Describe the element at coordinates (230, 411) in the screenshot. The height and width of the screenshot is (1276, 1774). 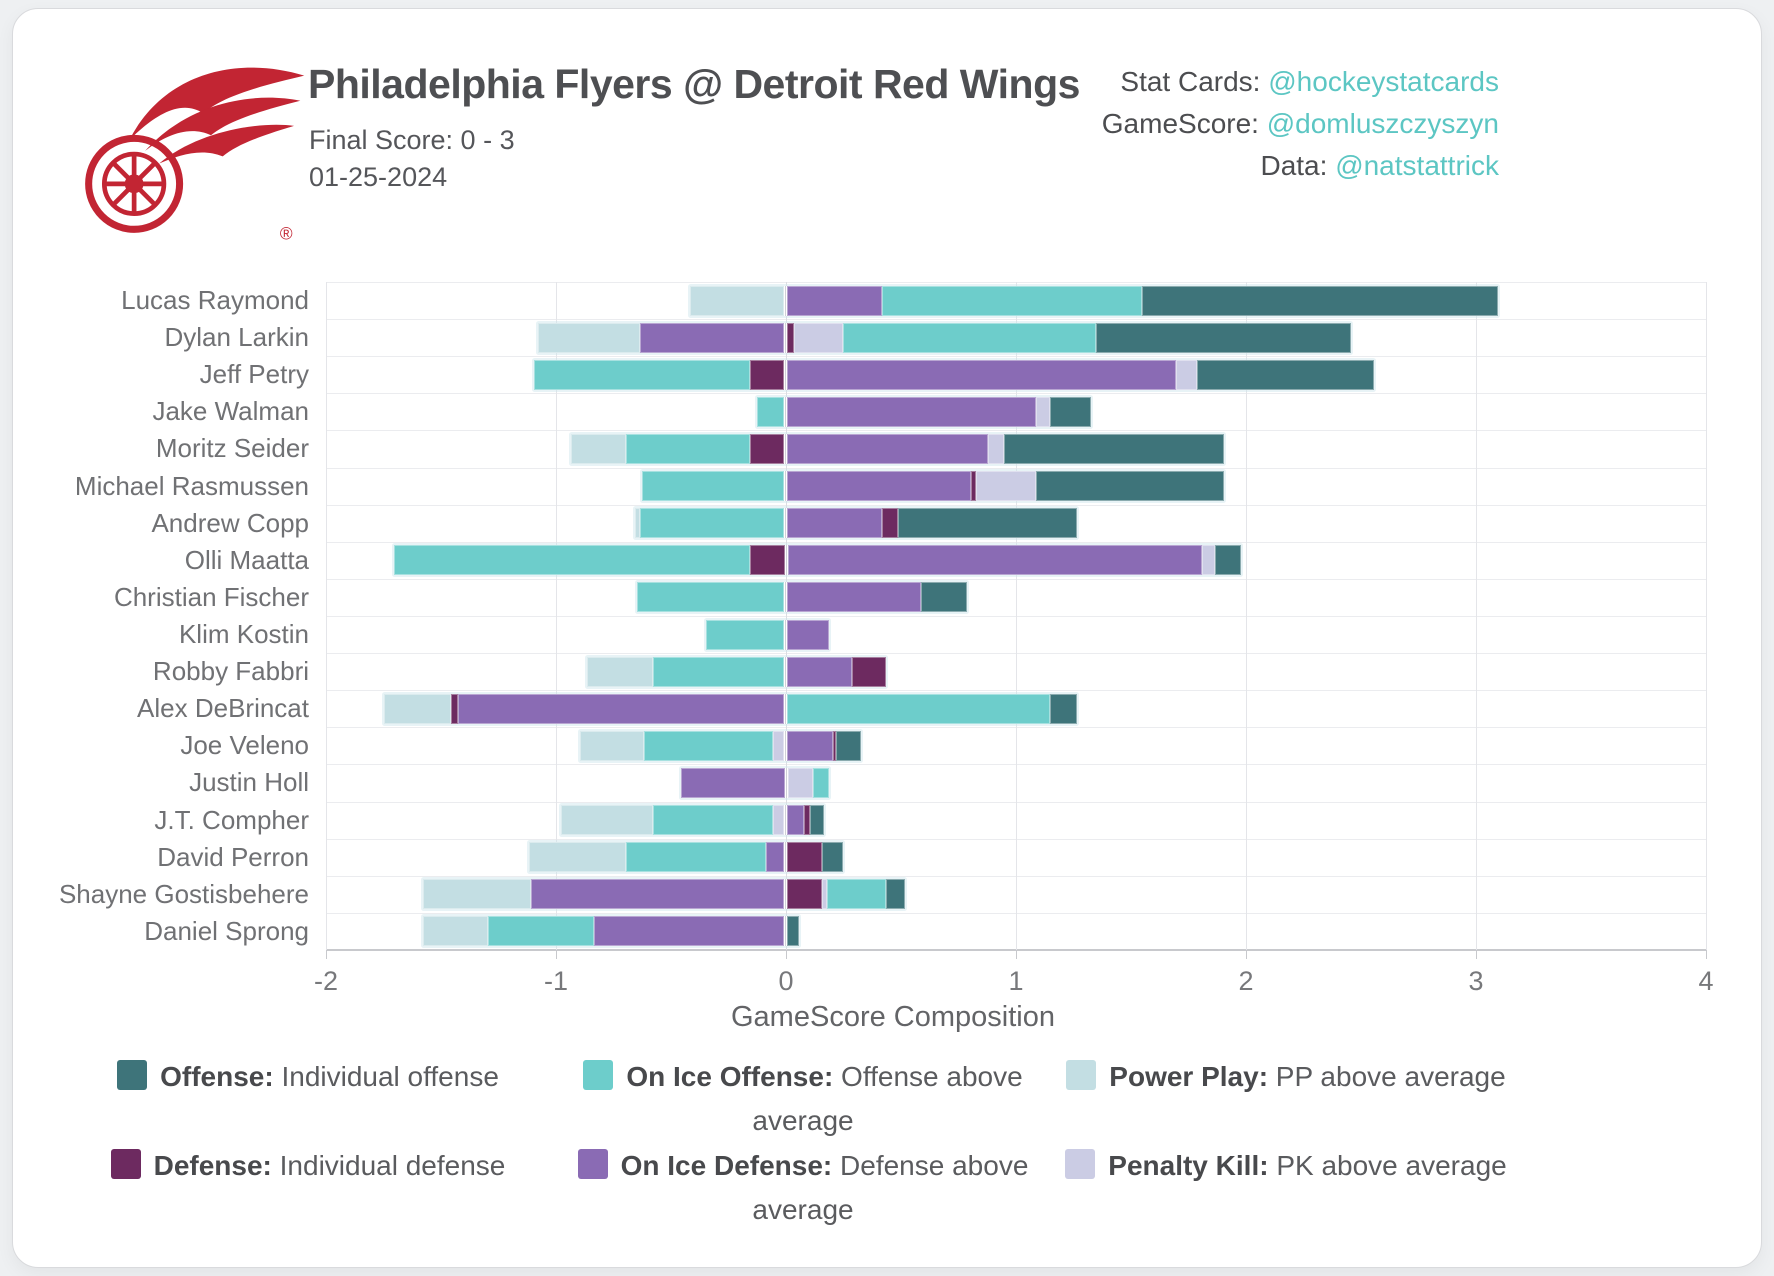
I see `player-label: Jake Walman` at that location.